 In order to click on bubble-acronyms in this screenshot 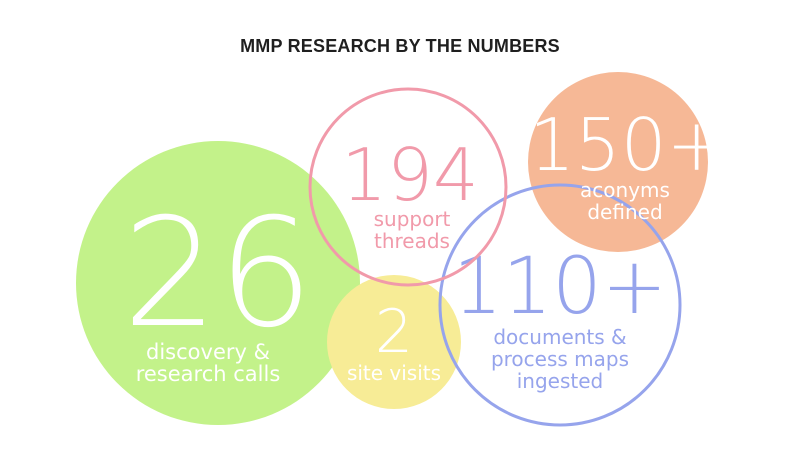, I will do `click(618, 162)`.